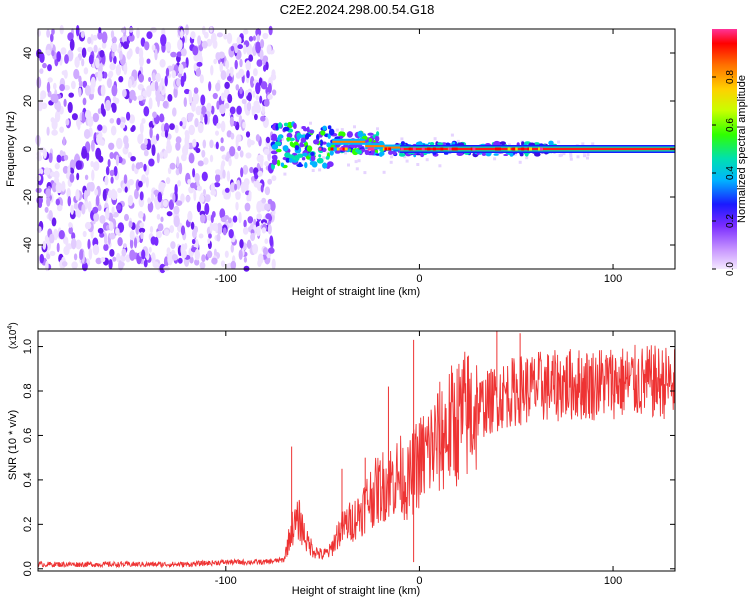 The width and height of the screenshot is (750, 600). What do you see at coordinates (356, 591) in the screenshot?
I see `snr-x-axis-label: Height of straight line (km)` at bounding box center [356, 591].